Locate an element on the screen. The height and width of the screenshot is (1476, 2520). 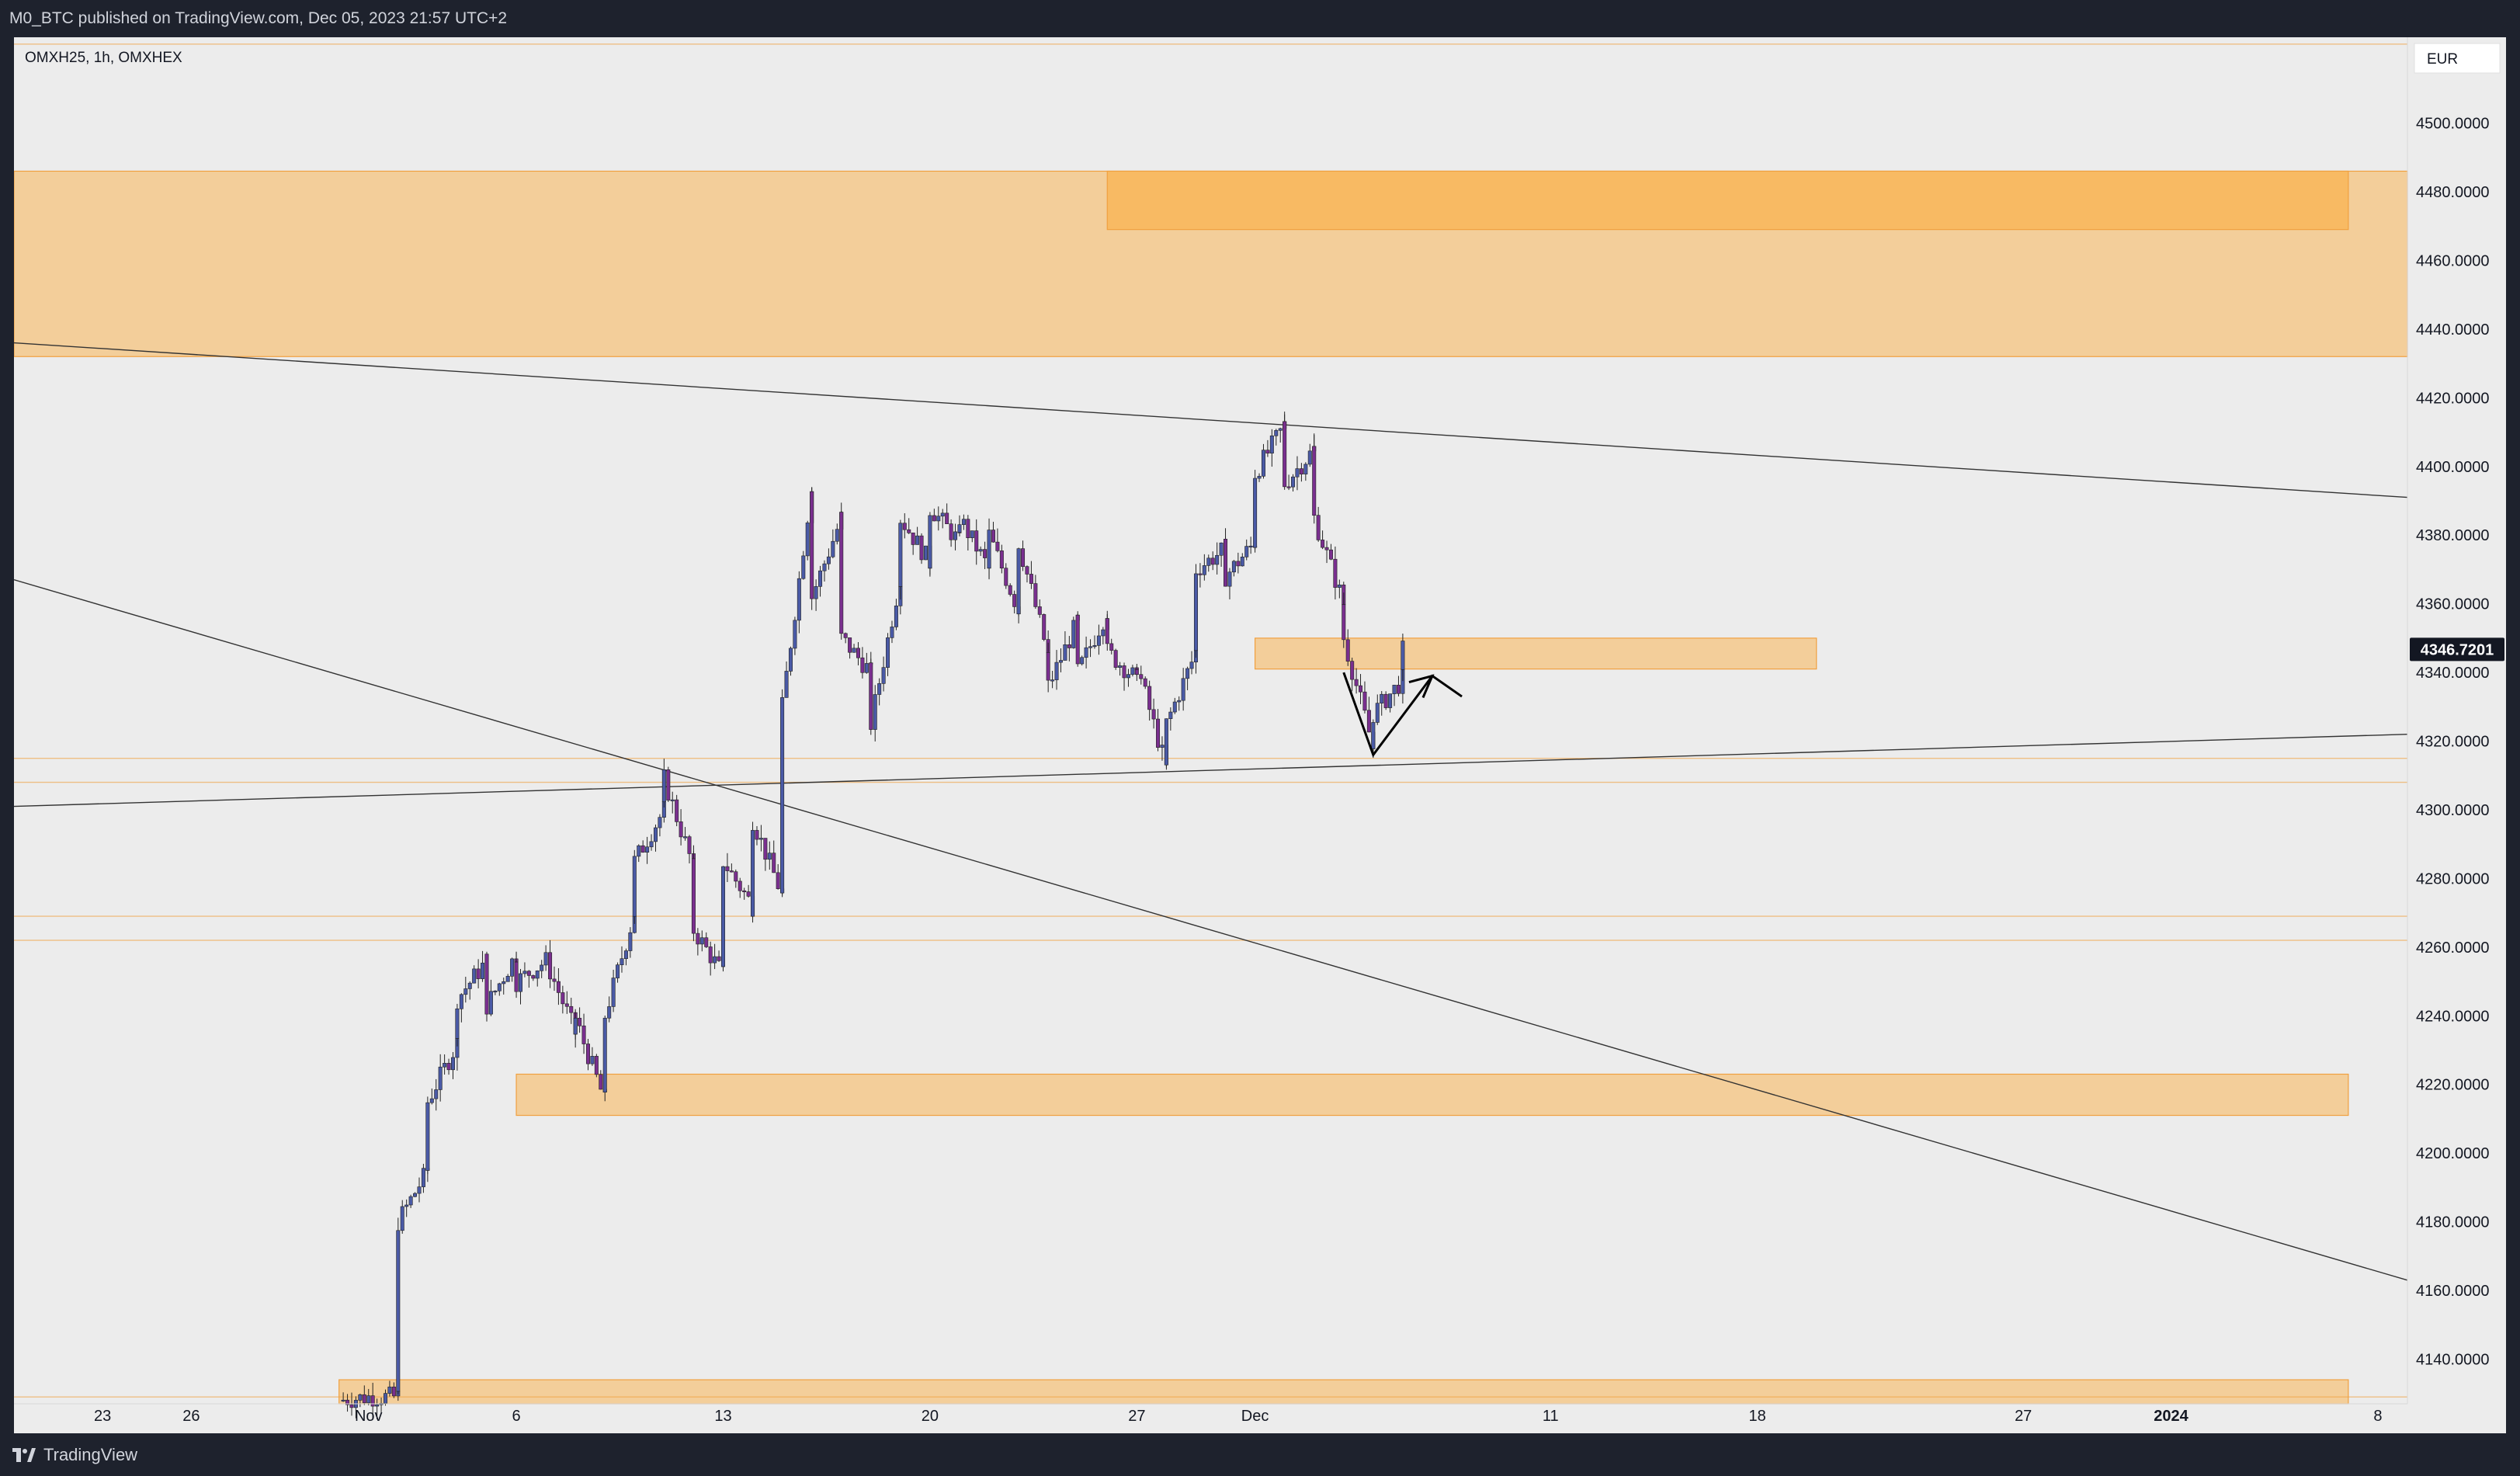
time-axis: 23 26 Nov 6 13 20 27 Dec 11 18 27 2024 8 is located at coordinates (1238, 1416).